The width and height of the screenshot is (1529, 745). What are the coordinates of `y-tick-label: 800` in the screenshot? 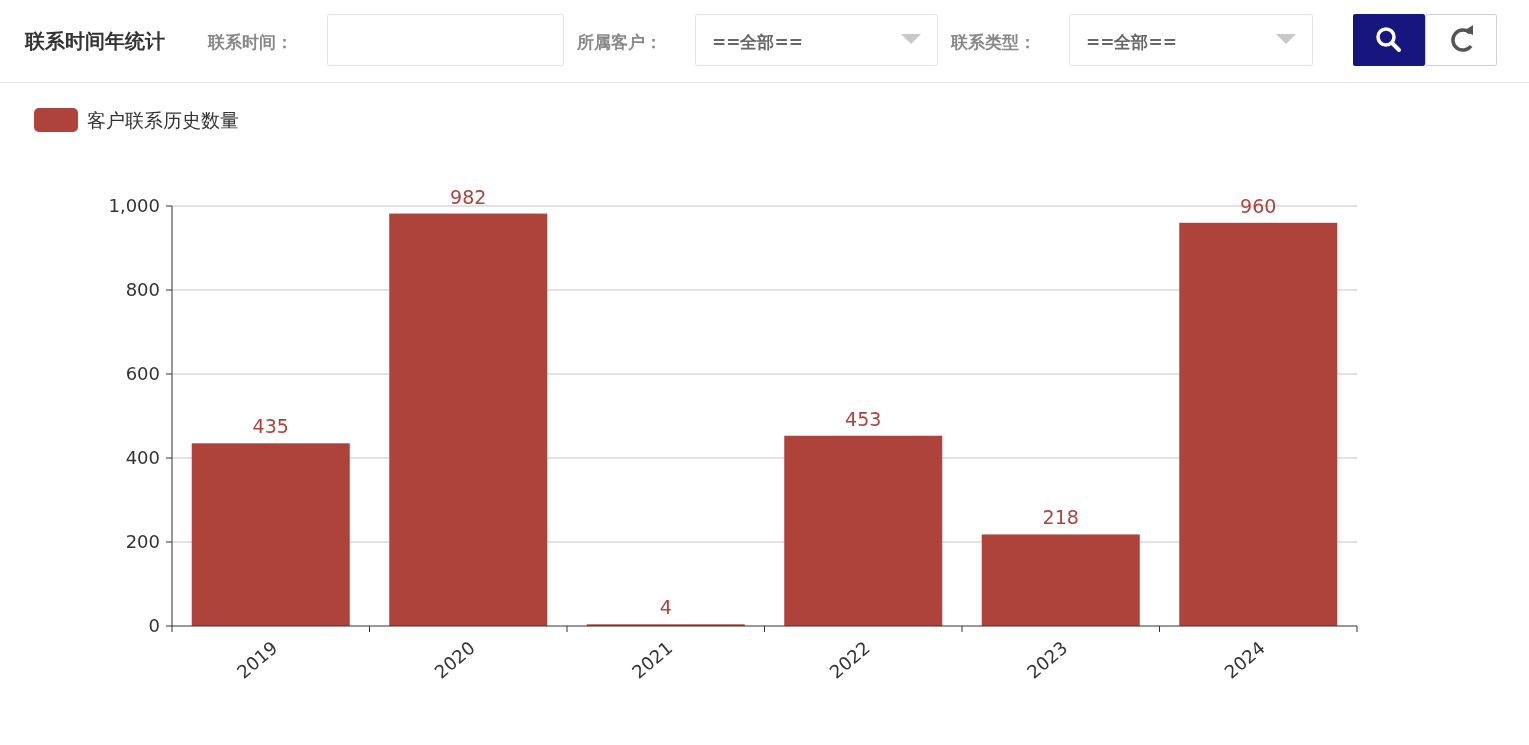 It's located at (142, 289).